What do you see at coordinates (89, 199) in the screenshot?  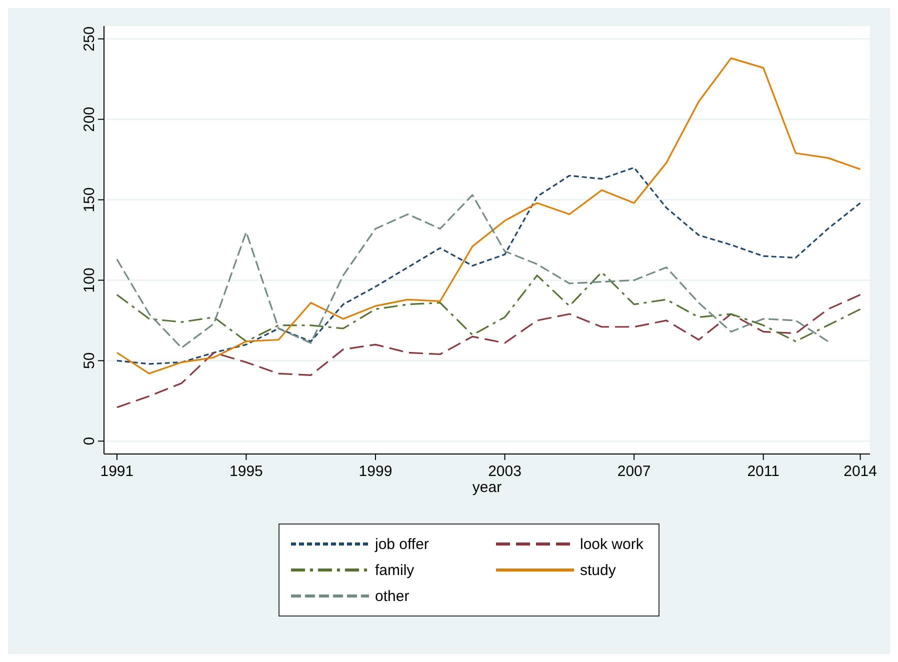 I see `y-tick-label: 150` at bounding box center [89, 199].